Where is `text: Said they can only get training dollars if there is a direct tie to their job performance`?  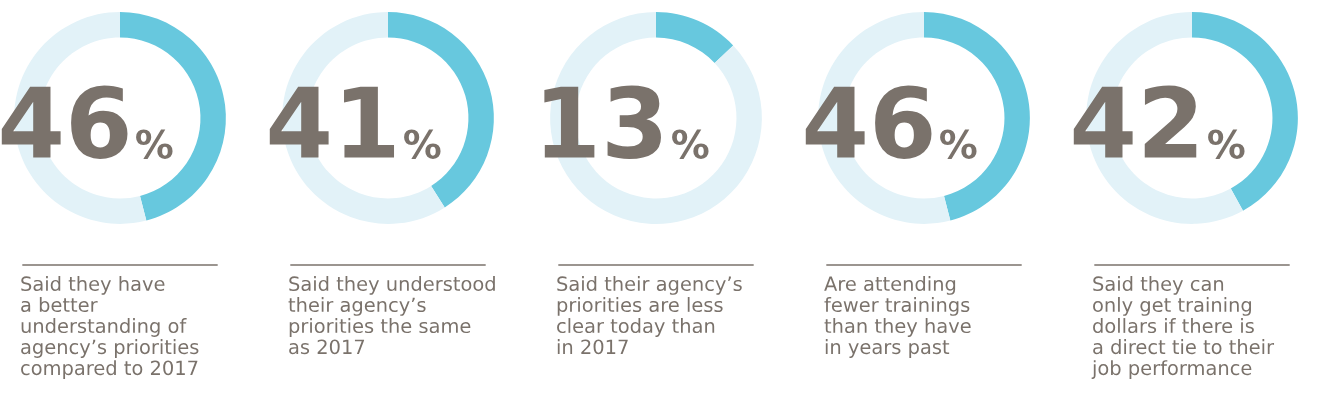 text: Said they can only get training dollars if there is a direct tie to their job performance is located at coordinates (1183, 327).